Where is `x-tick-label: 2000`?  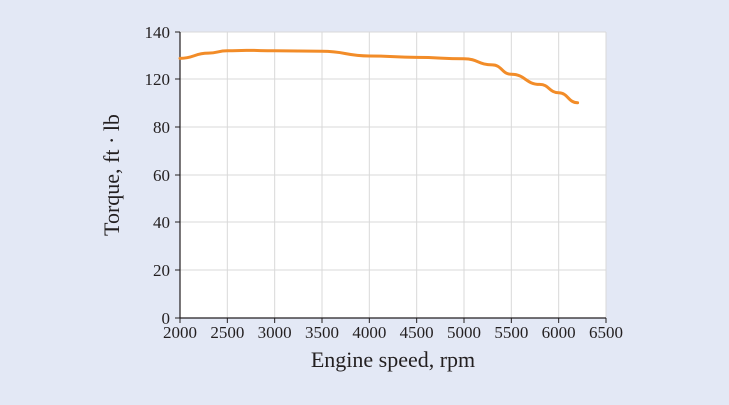
x-tick-label: 2000 is located at coordinates (180, 332).